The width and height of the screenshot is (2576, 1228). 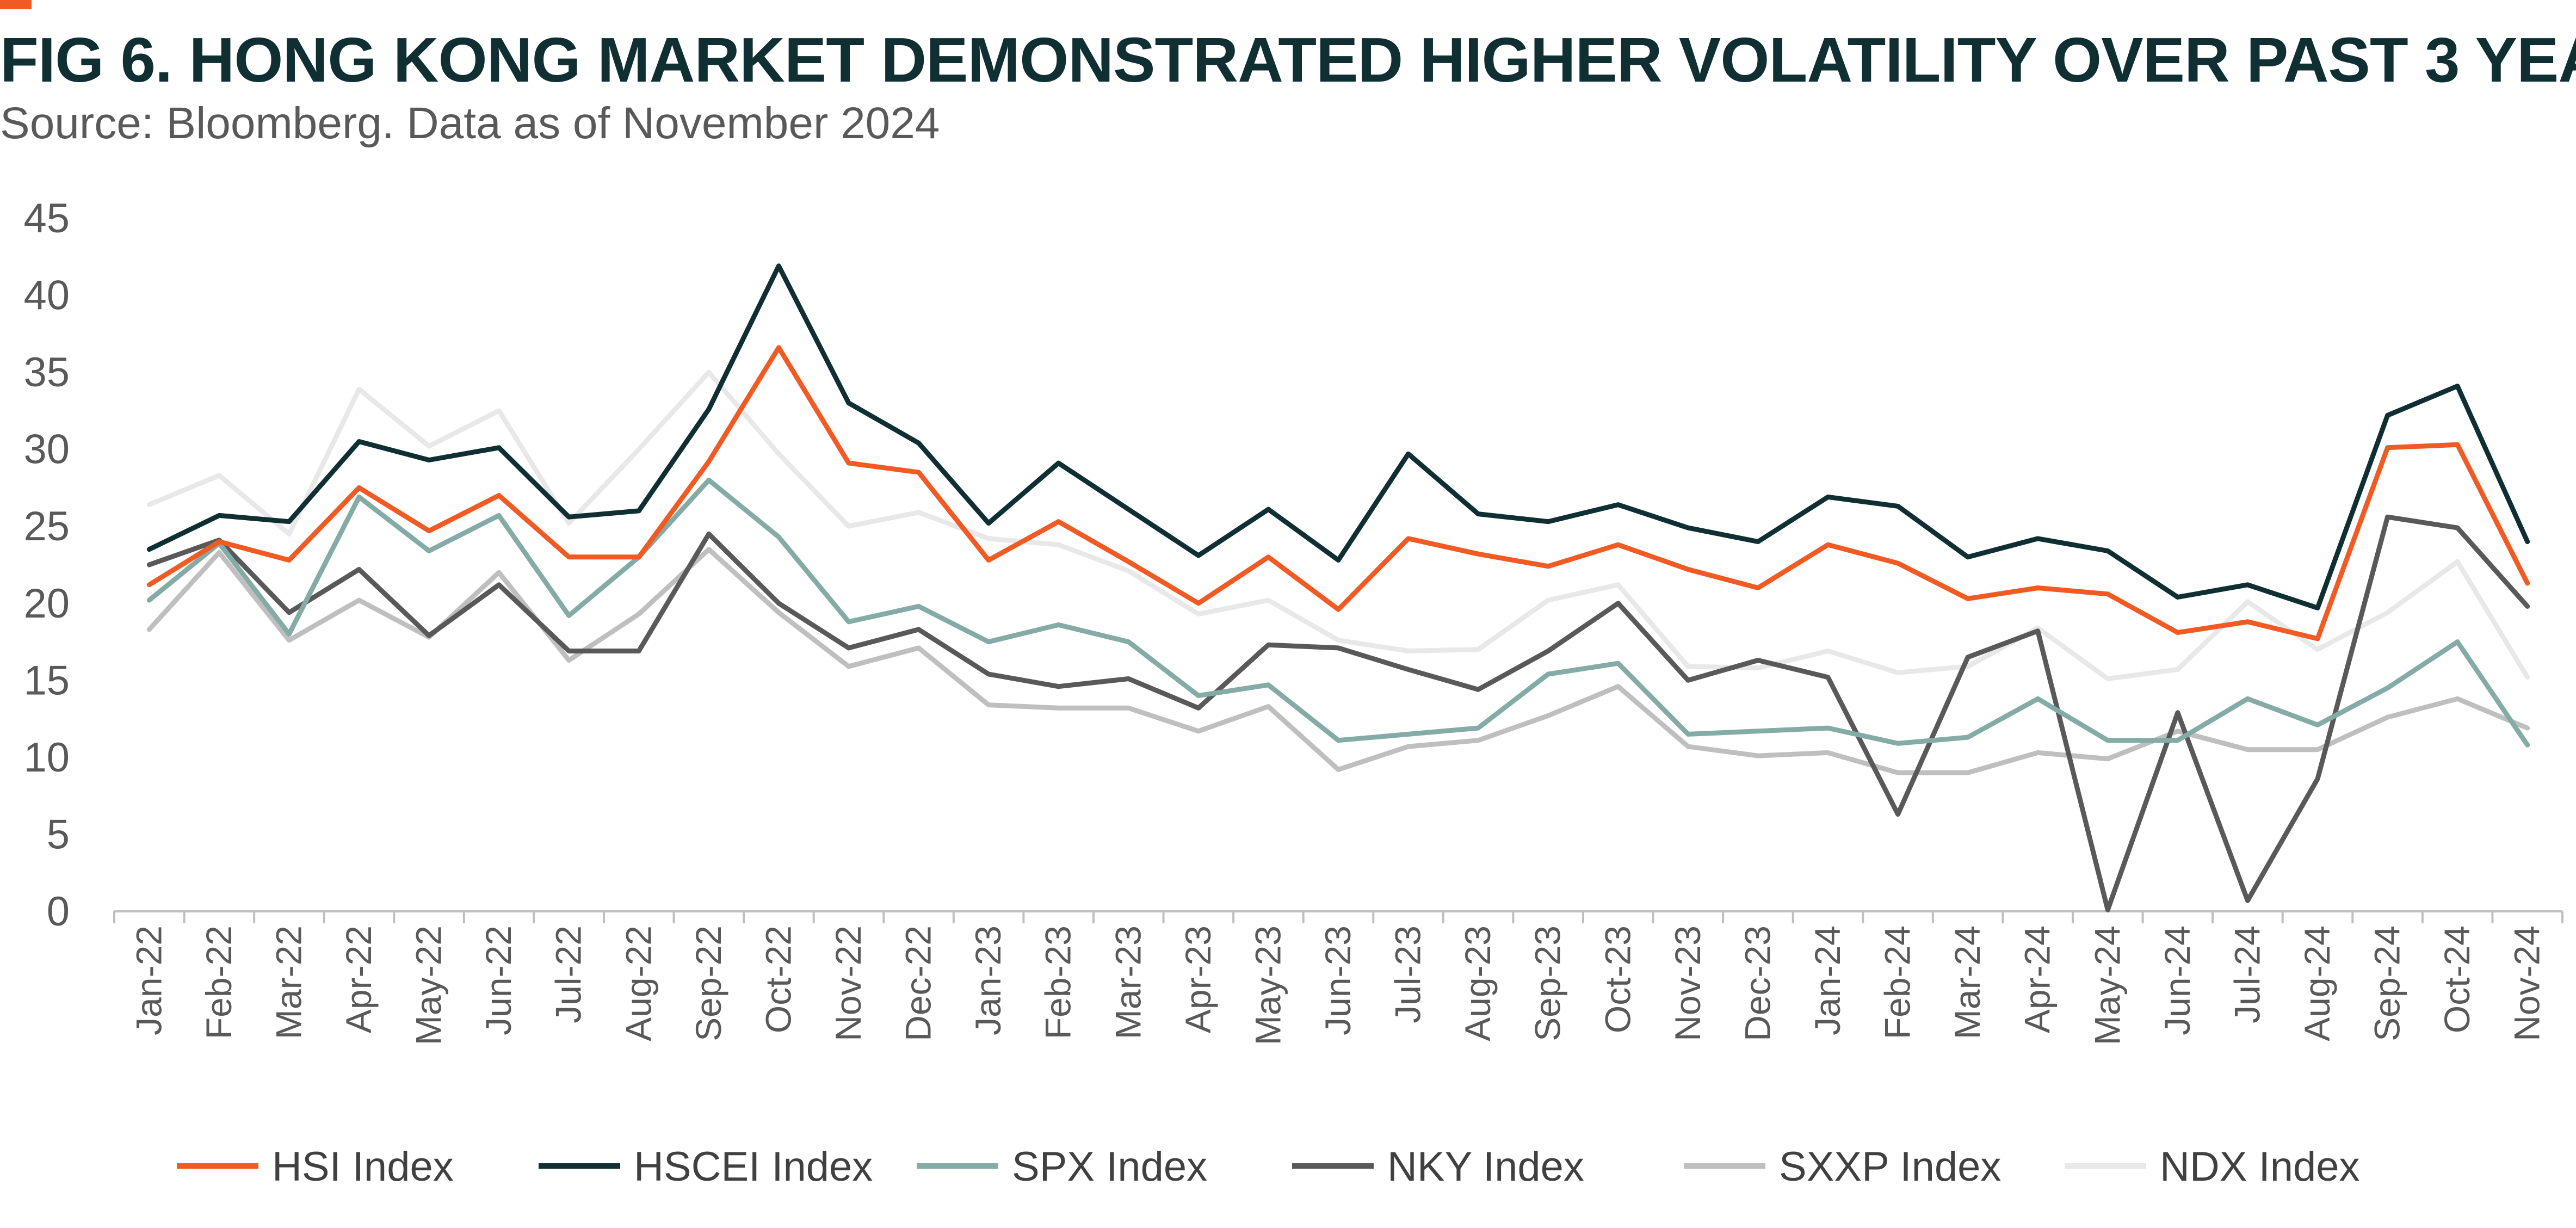 What do you see at coordinates (363, 1167) in the screenshot?
I see `legend-label: HSI Index` at bounding box center [363, 1167].